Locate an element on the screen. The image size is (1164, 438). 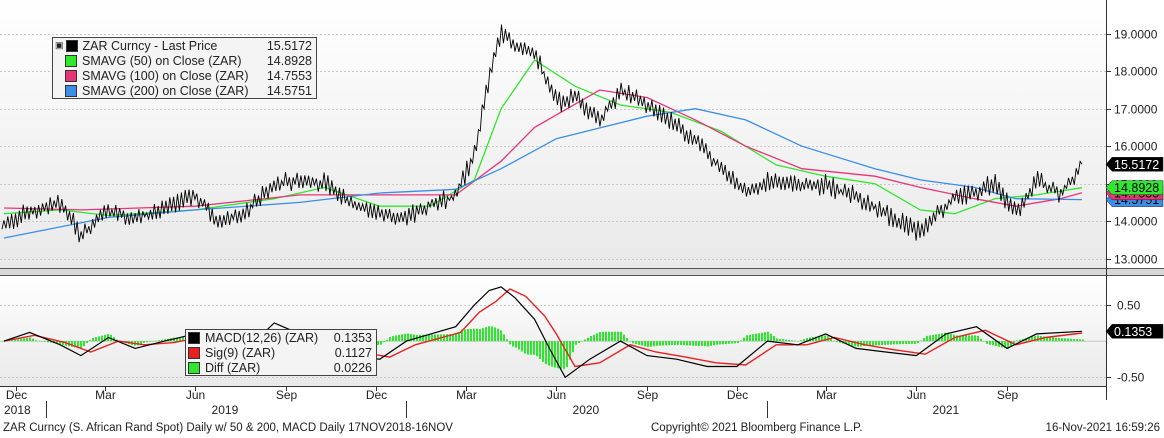
last-value-tag is located at coordinates (1134, 164).